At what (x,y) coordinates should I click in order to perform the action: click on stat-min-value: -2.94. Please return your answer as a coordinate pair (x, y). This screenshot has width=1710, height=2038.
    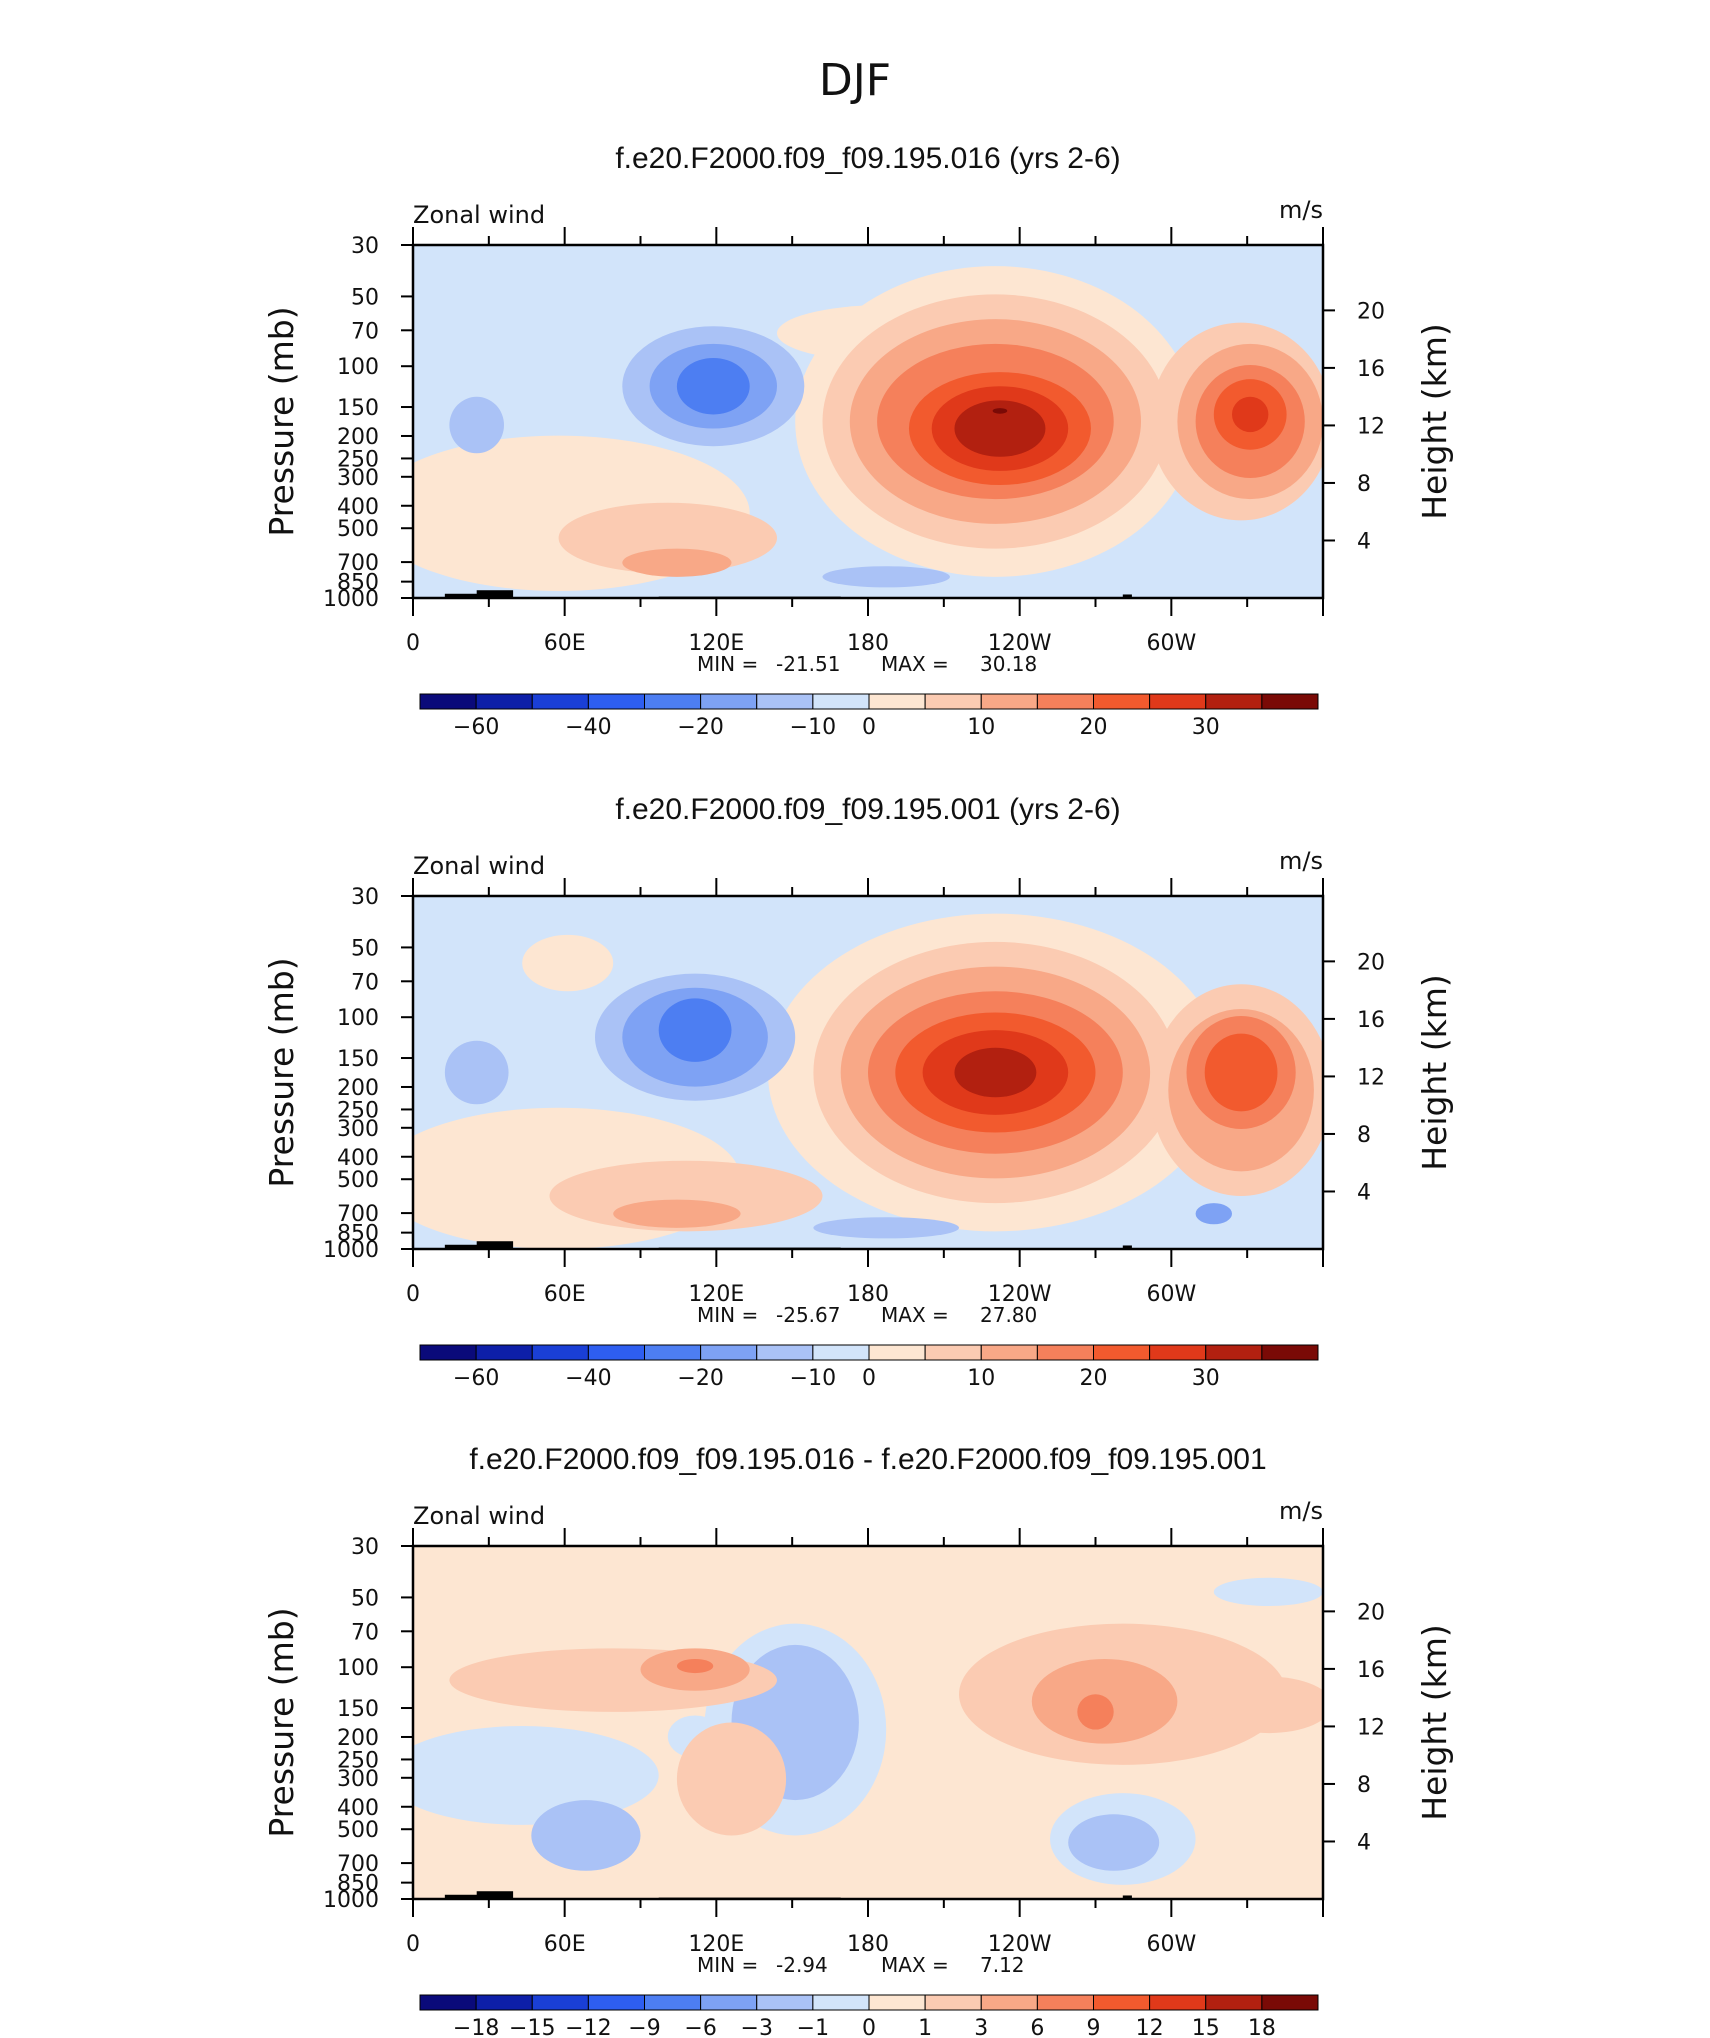
    Looking at the image, I should click on (802, 1965).